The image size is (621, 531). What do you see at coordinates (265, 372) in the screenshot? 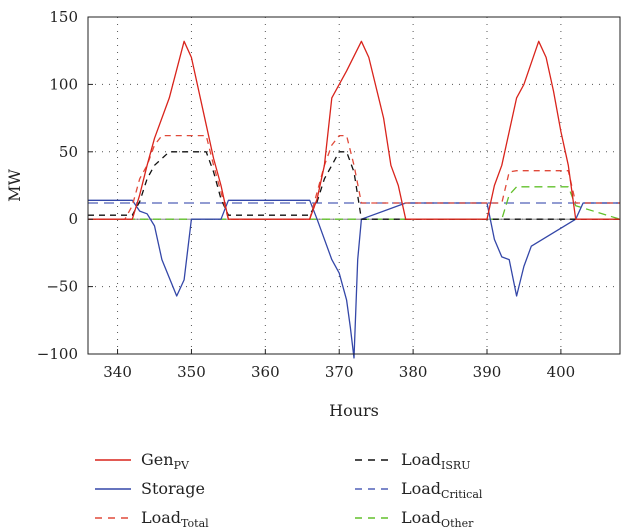
I see `x-tick-label: 360` at bounding box center [265, 372].